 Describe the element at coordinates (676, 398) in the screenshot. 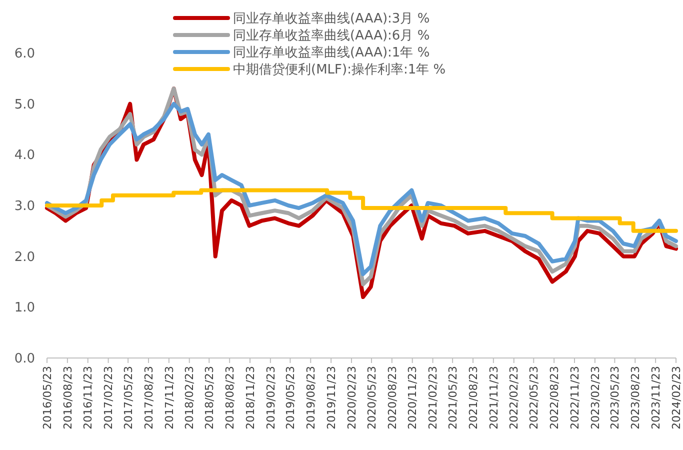

I see `x-tick-label: 2024/02/23` at that location.